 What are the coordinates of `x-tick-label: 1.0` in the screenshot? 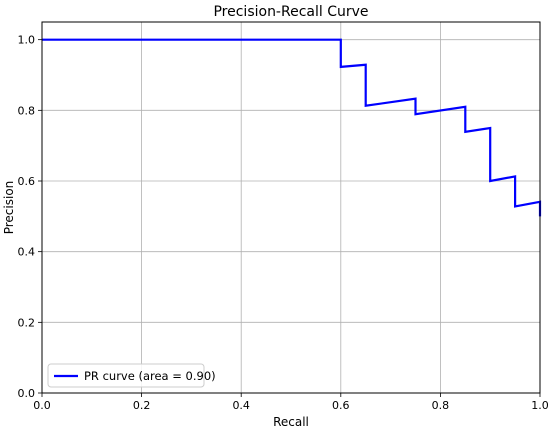 It's located at (540, 405).